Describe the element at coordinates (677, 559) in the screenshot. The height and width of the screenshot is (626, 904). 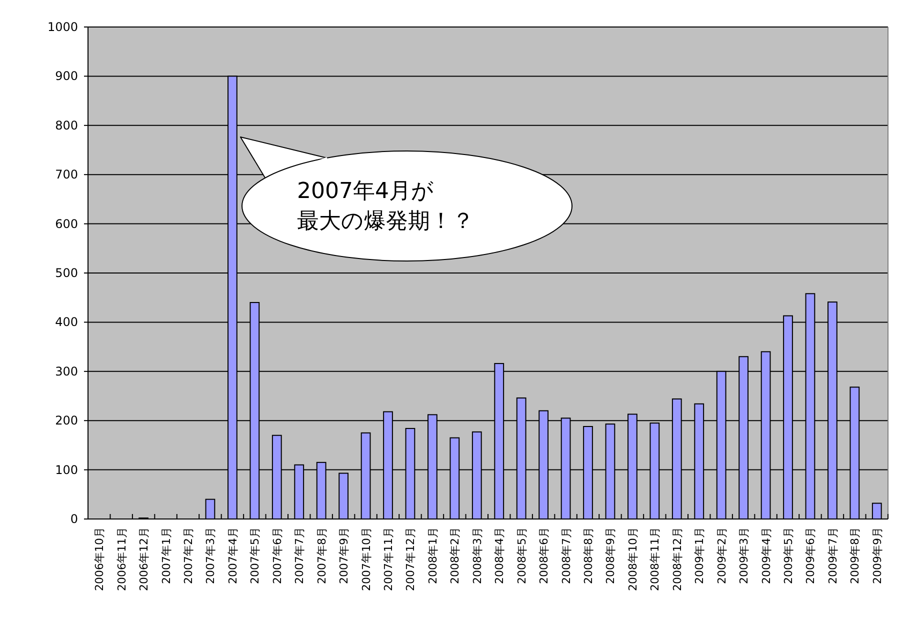
I see `x-tick-label: 2008年12月` at that location.